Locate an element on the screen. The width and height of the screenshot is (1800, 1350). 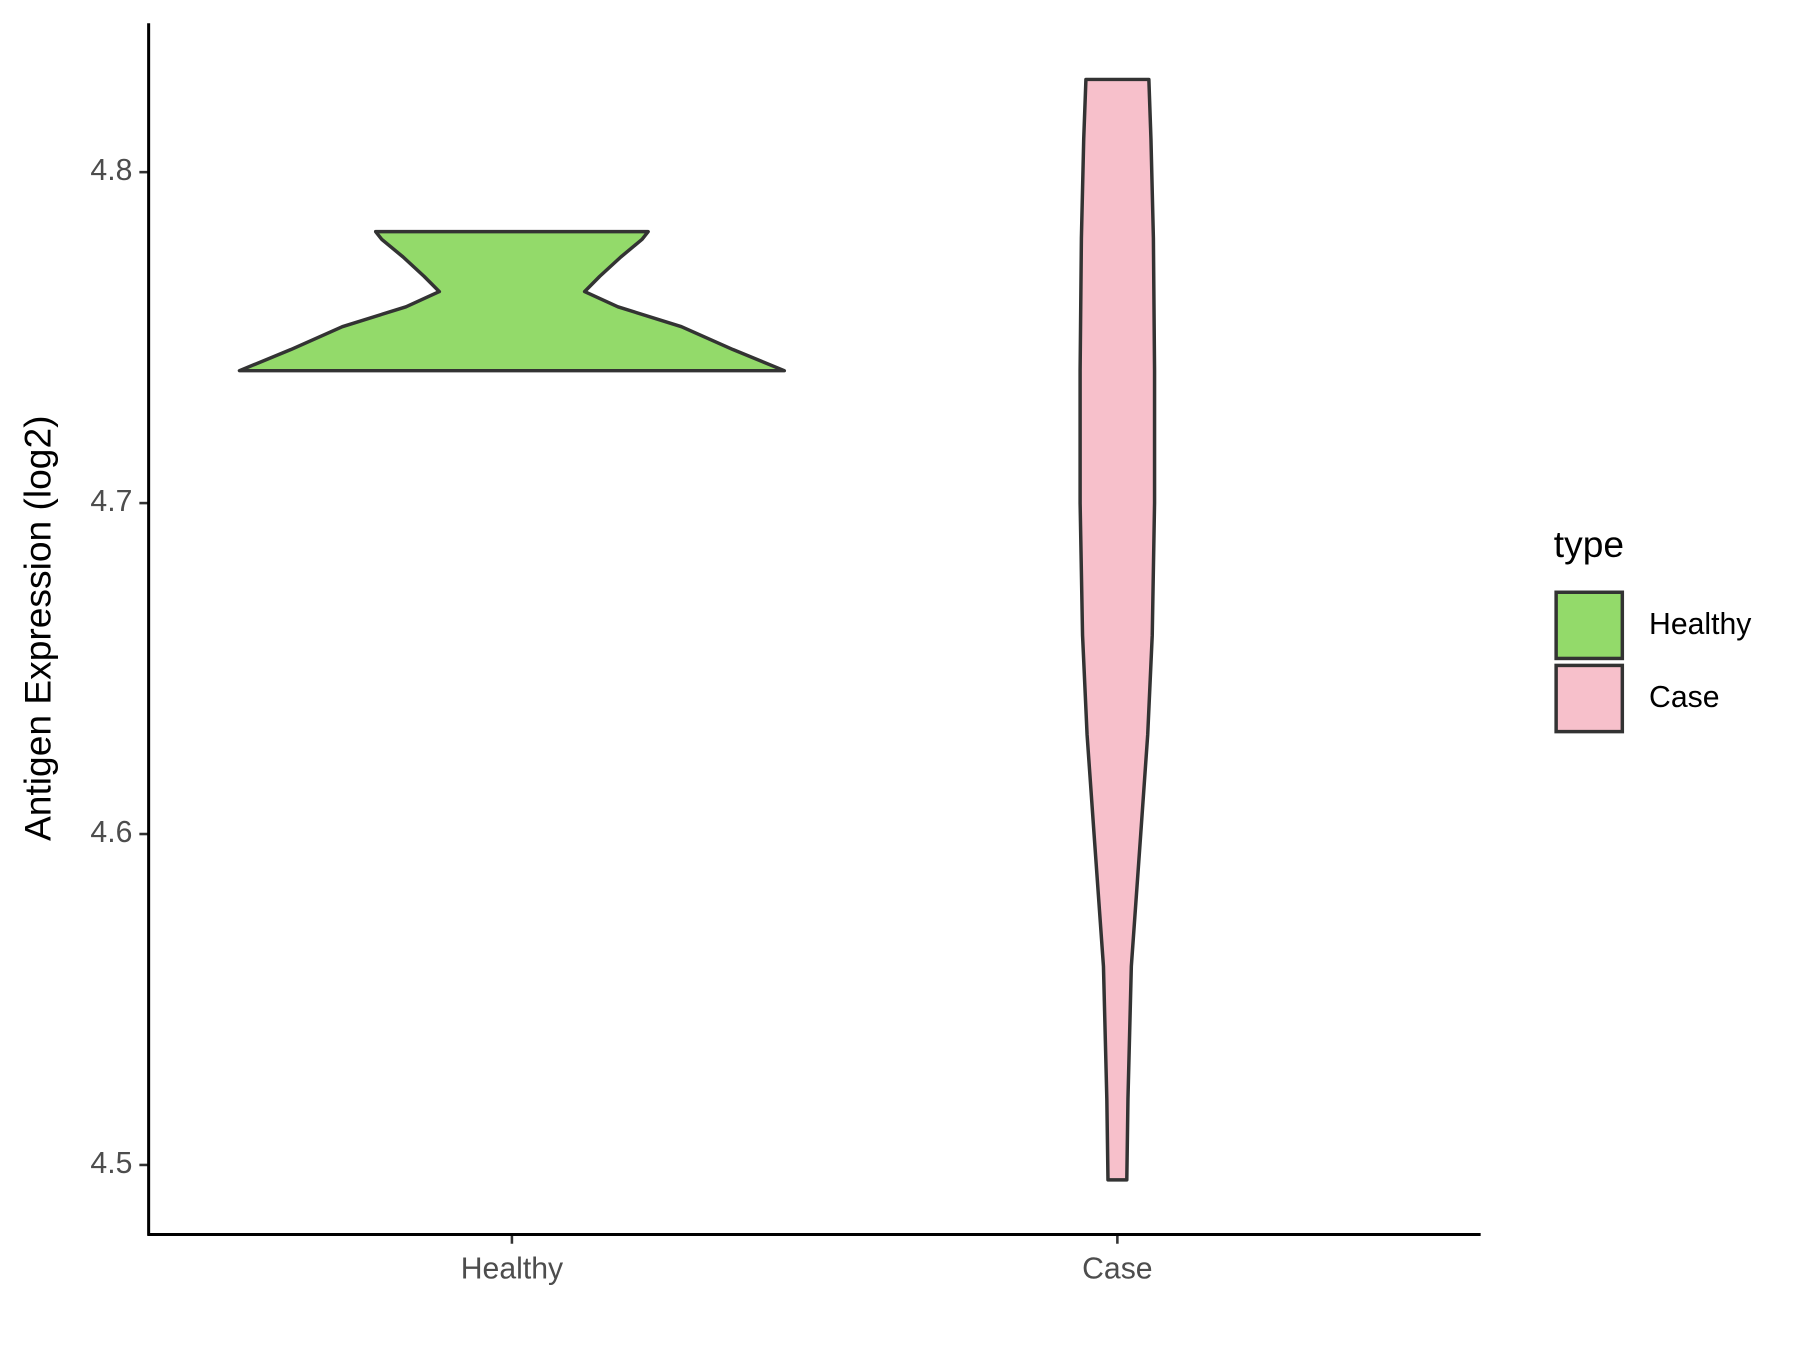
x-tick-label: Healthy is located at coordinates (512, 1268).